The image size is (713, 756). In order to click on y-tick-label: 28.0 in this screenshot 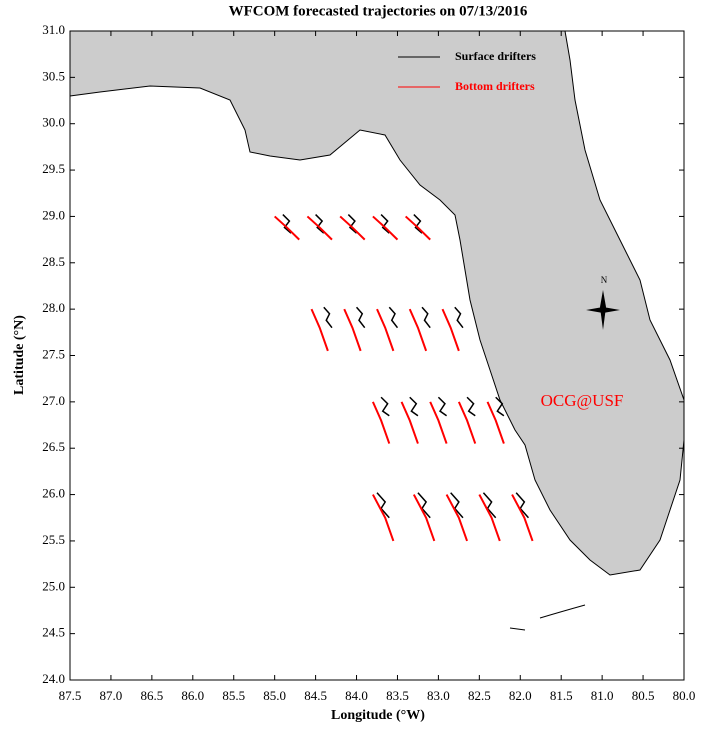, I will do `click(53, 307)`.